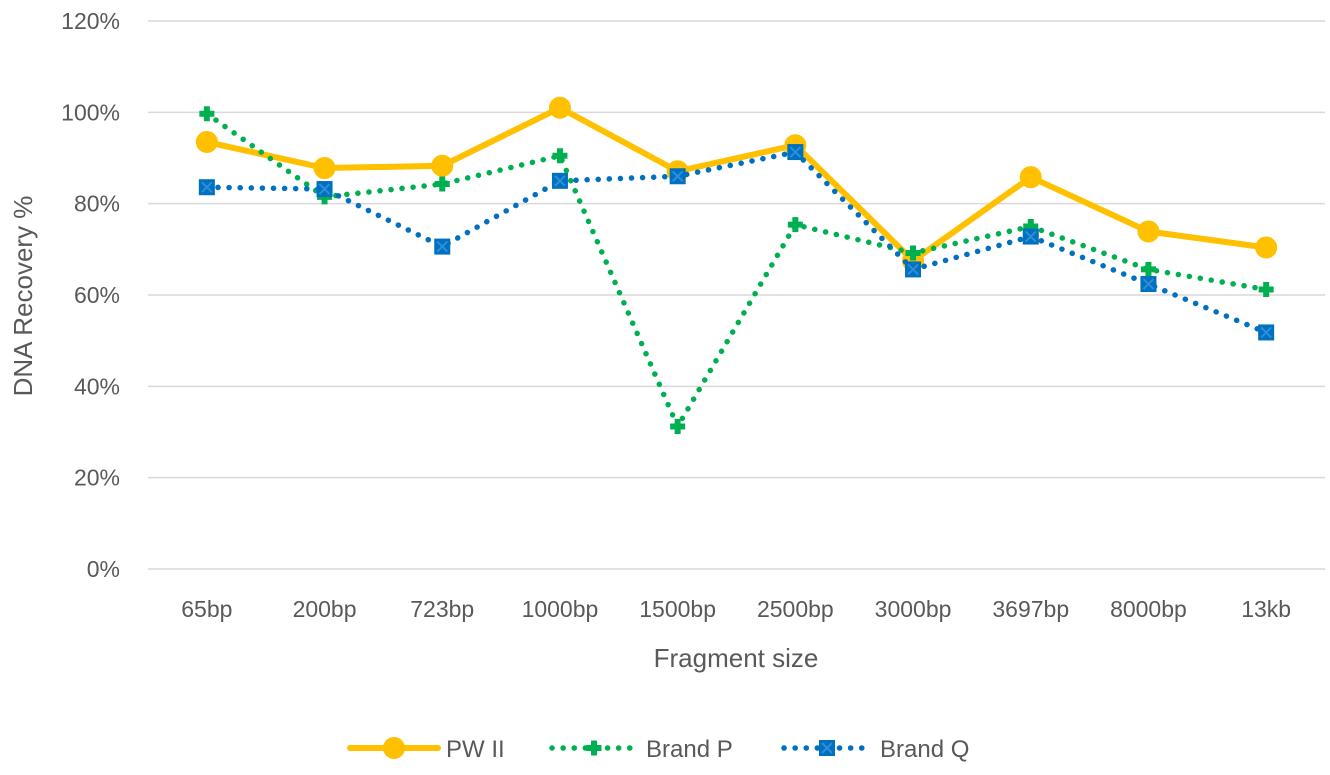  Describe the element at coordinates (97, 386) in the screenshot. I see `y-tick-label: 40%` at that location.